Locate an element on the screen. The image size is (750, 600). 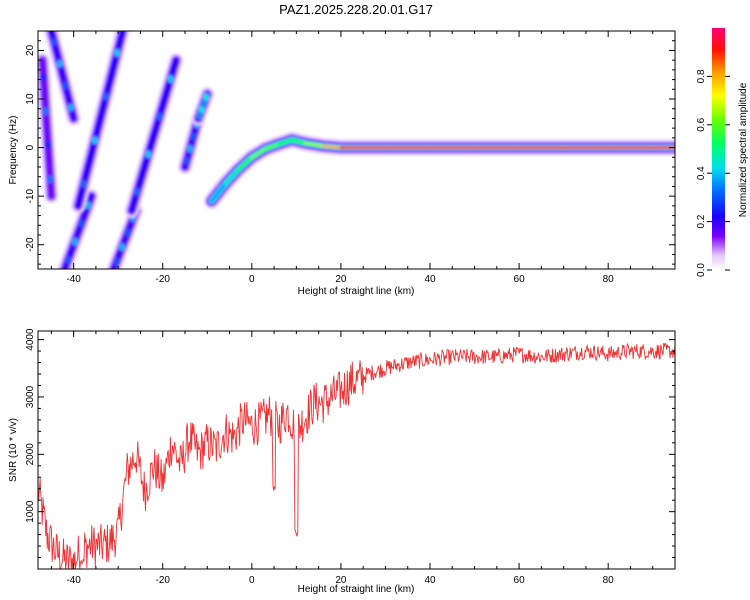
snr-x-axis-label: Height of straight line (km) is located at coordinates (356, 589).